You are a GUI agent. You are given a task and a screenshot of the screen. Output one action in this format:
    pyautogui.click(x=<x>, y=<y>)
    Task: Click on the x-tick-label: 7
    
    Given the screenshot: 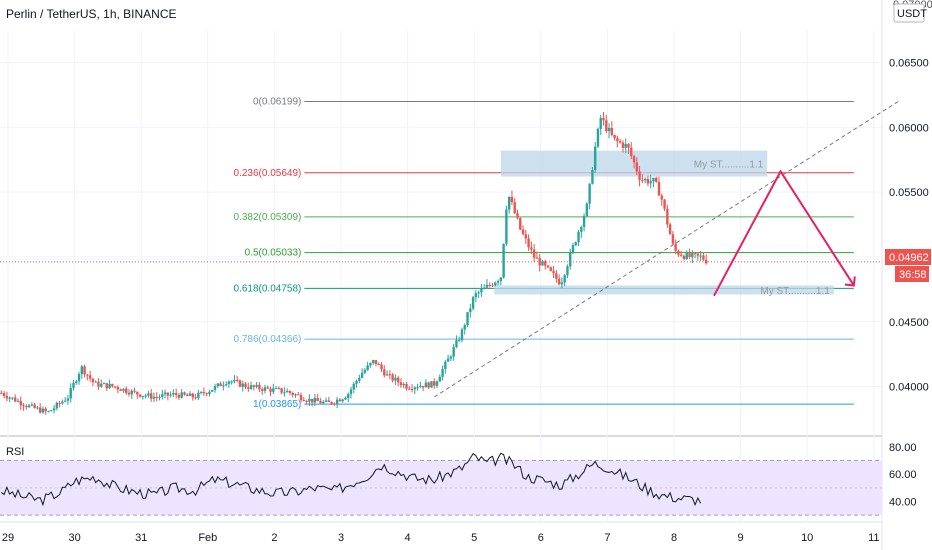 What is the action you would take?
    pyautogui.click(x=607, y=538)
    